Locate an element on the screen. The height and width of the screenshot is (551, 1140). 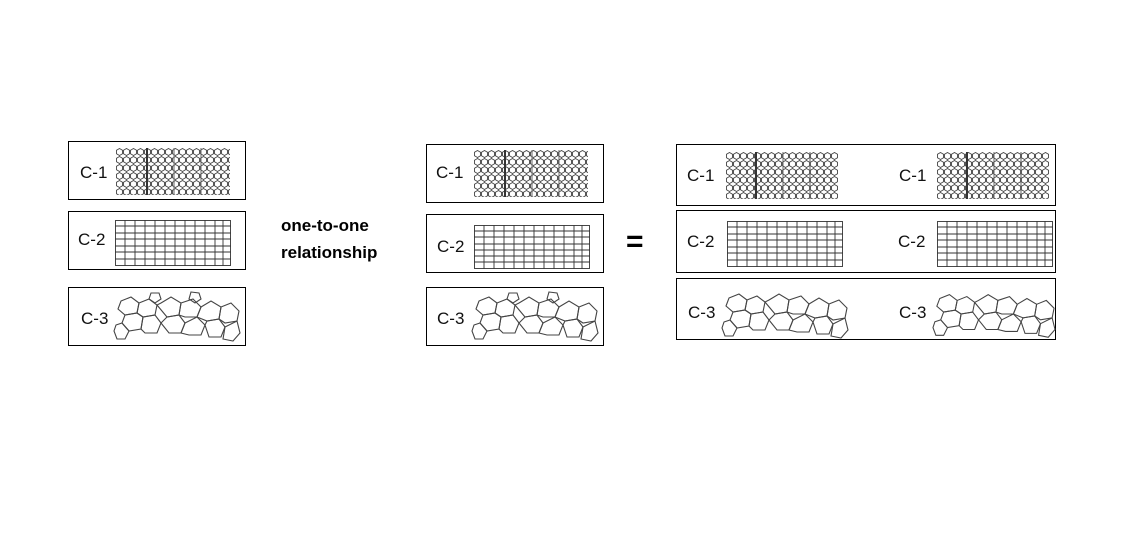
left-c3-box: C-3 is located at coordinates (157, 316).